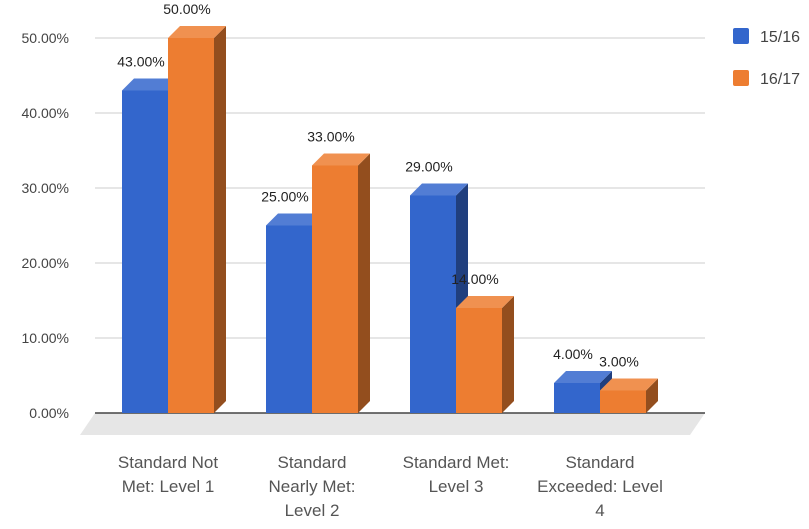  I want to click on category-label: Standard Exceeded: Level 4, so click(600, 486).